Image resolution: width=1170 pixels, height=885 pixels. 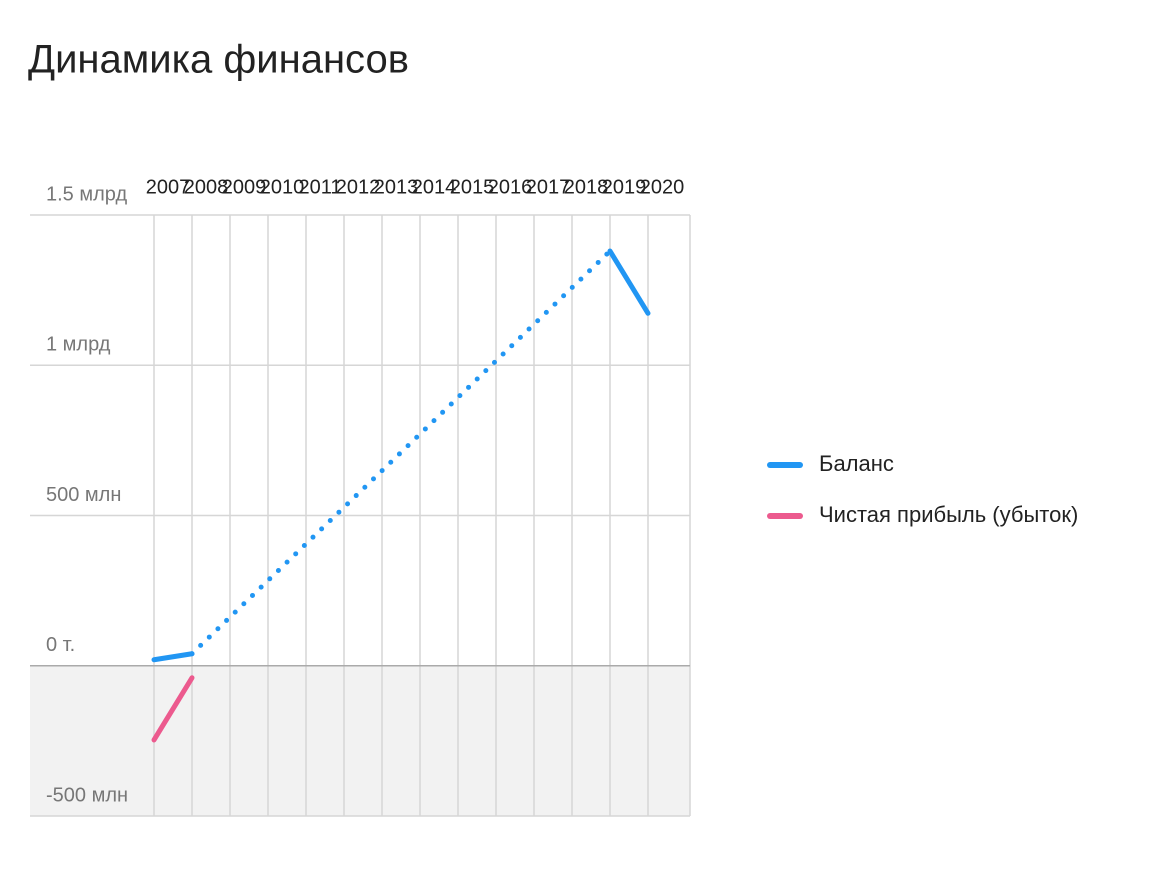 What do you see at coordinates (87, 795) in the screenshot?
I see `y-tick-label: -500 млн` at bounding box center [87, 795].